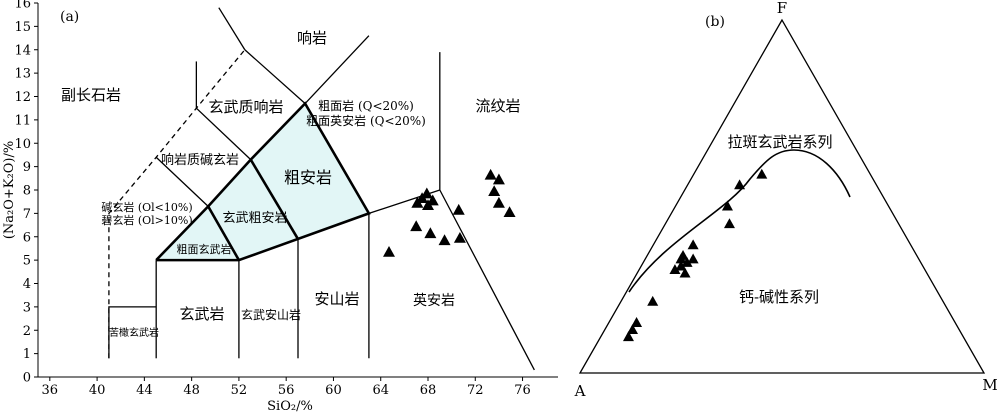 This screenshot has width=1000, height=413. What do you see at coordinates (27, 354) in the screenshot?
I see `y-tick-label: 1` at bounding box center [27, 354].